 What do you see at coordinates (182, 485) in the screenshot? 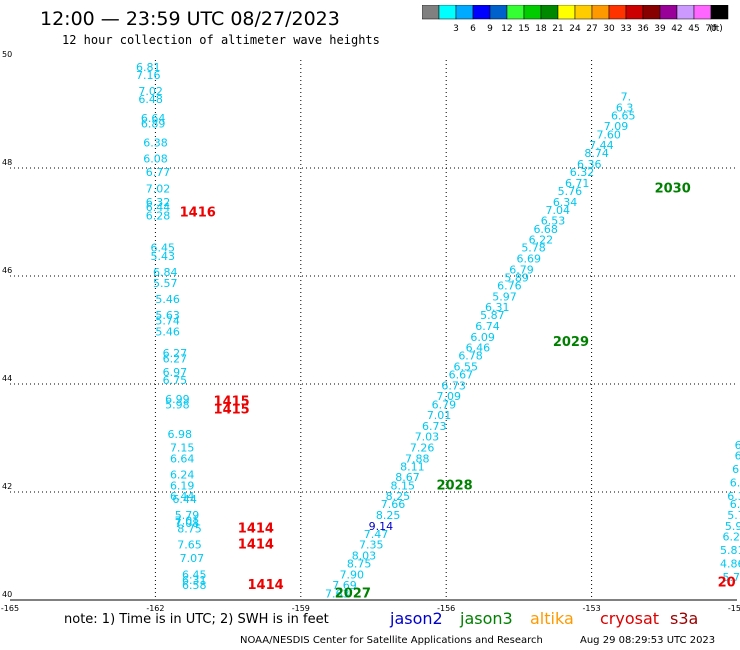
I see `wave-height-point: 6.19` at bounding box center [182, 485].